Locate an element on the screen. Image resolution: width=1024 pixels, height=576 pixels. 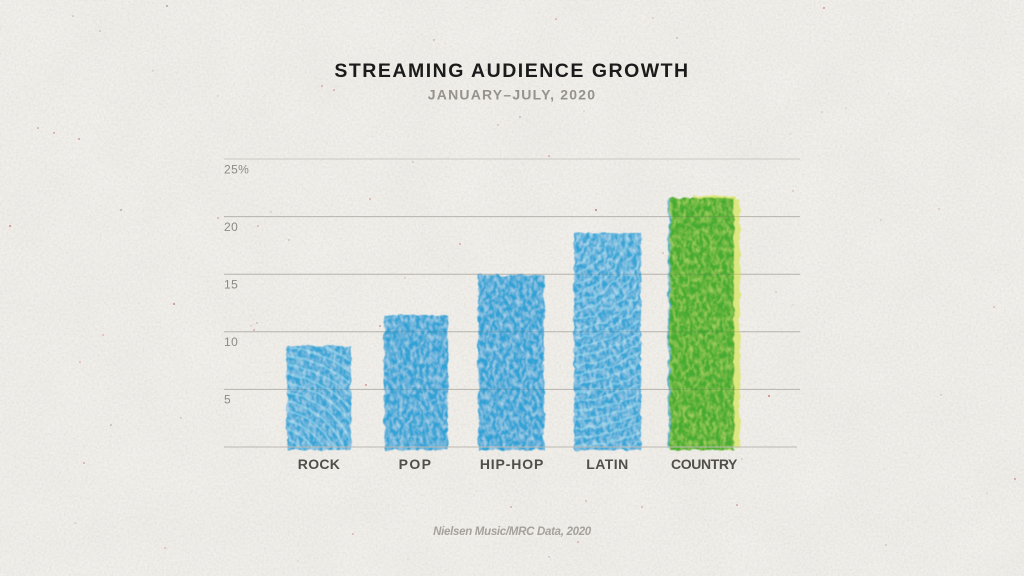
svg-text: LATIN is located at coordinates (607, 464).